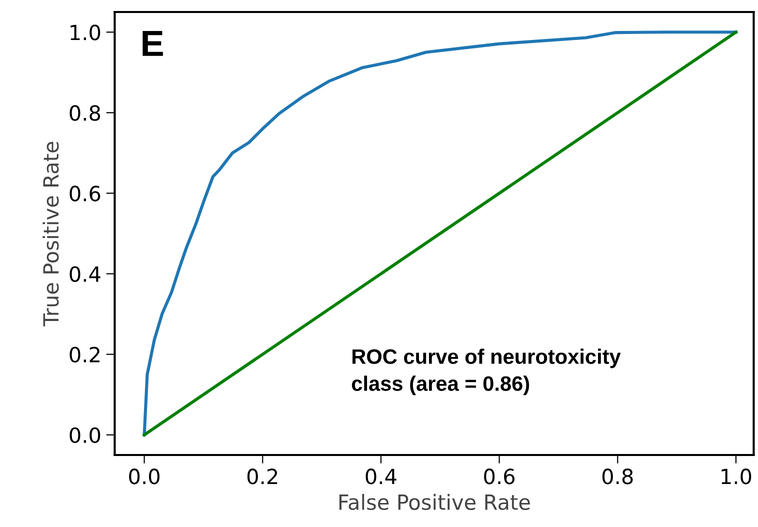 This screenshot has height=527, width=758. What do you see at coordinates (737, 476) in the screenshot?
I see `x-tick-label: 1.0` at bounding box center [737, 476].